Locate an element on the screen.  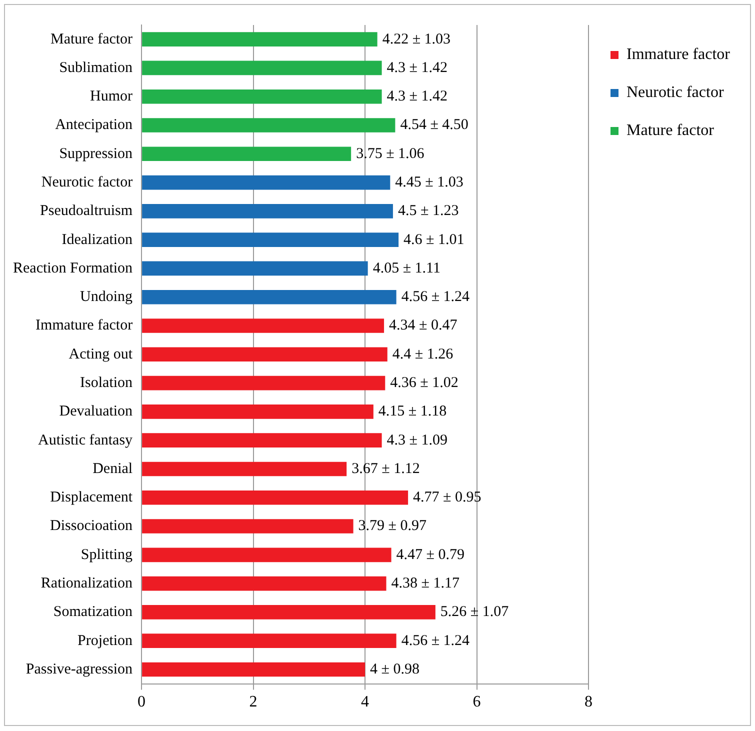
data-label: 4.36 ± 1.02 is located at coordinates (424, 382).